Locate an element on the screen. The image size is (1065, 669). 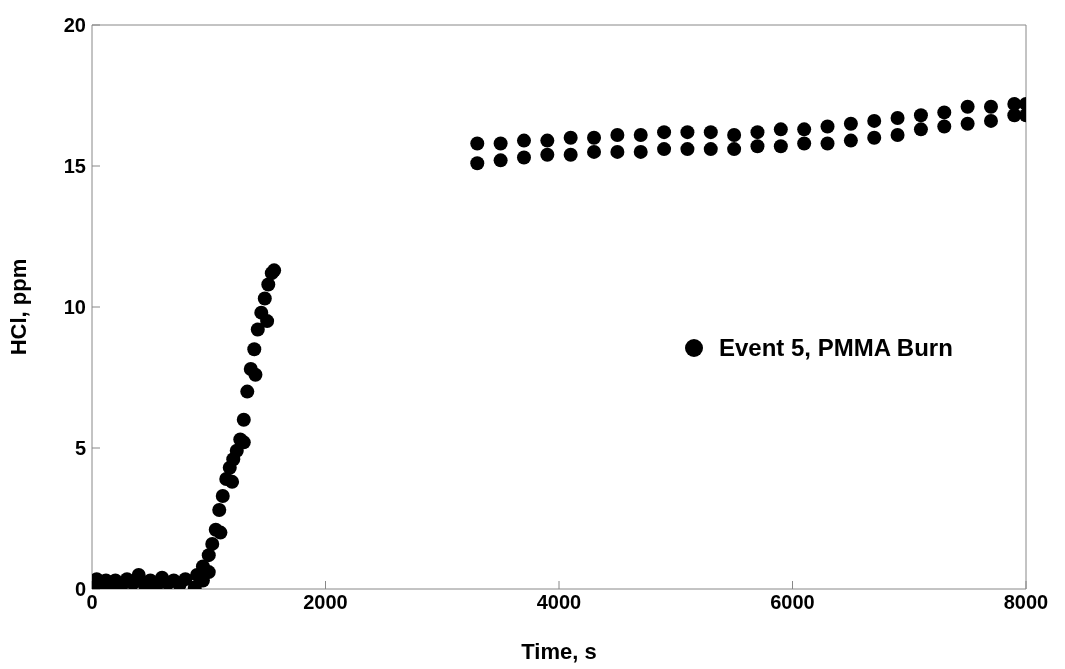
y-tick-label: 10 is located at coordinates (74, 307).